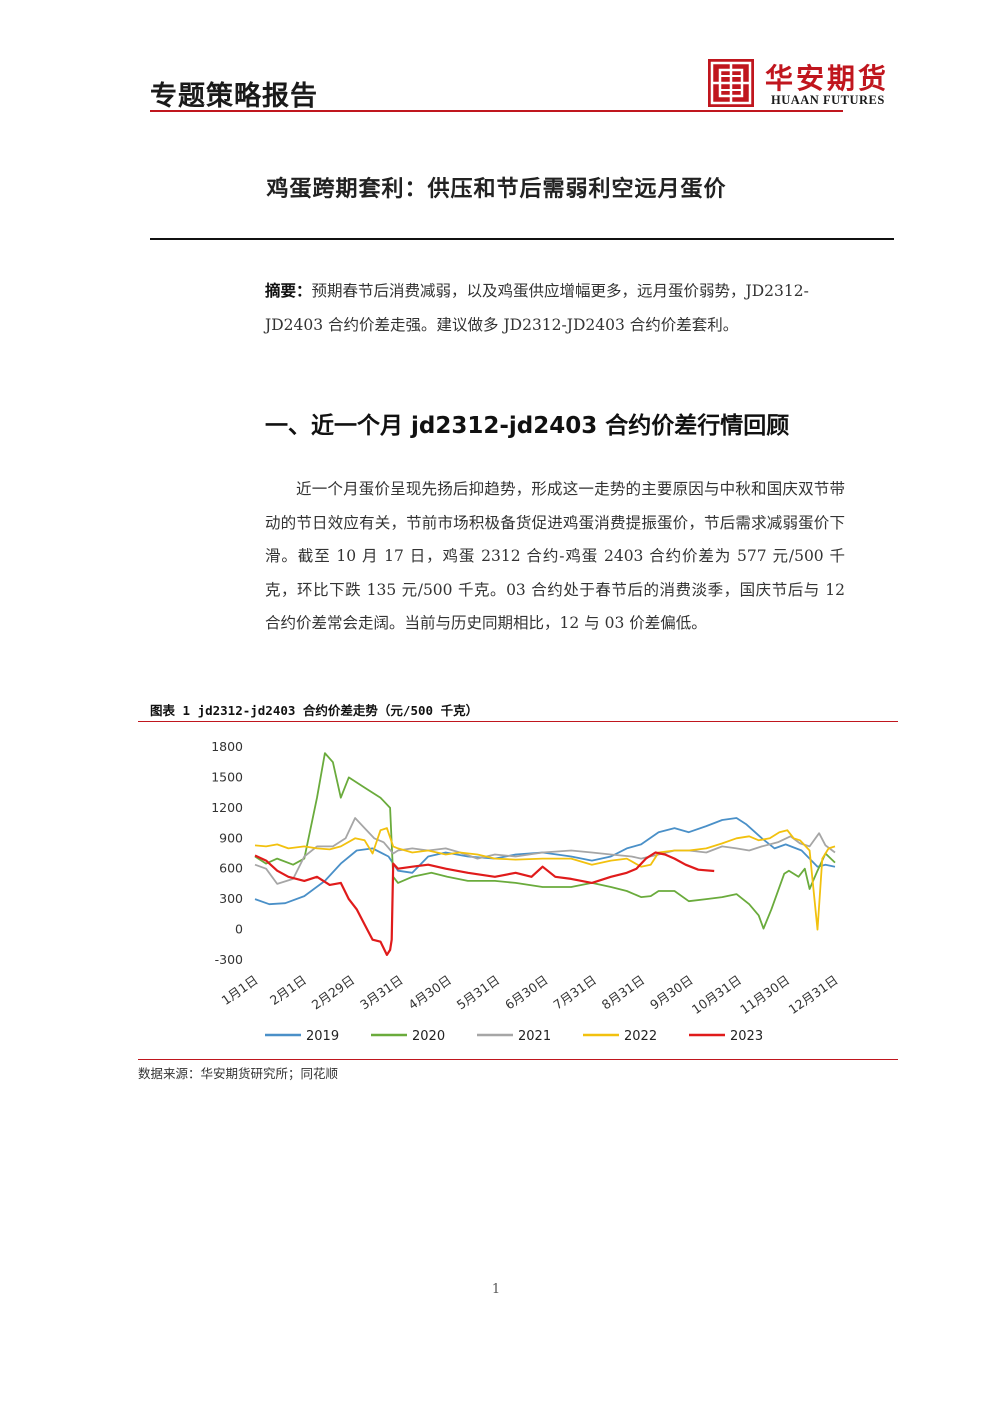 The width and height of the screenshot is (992, 1403). Describe the element at coordinates (827, 78) in the screenshot. I see `logo-chinese-name: 华安期货` at that location.